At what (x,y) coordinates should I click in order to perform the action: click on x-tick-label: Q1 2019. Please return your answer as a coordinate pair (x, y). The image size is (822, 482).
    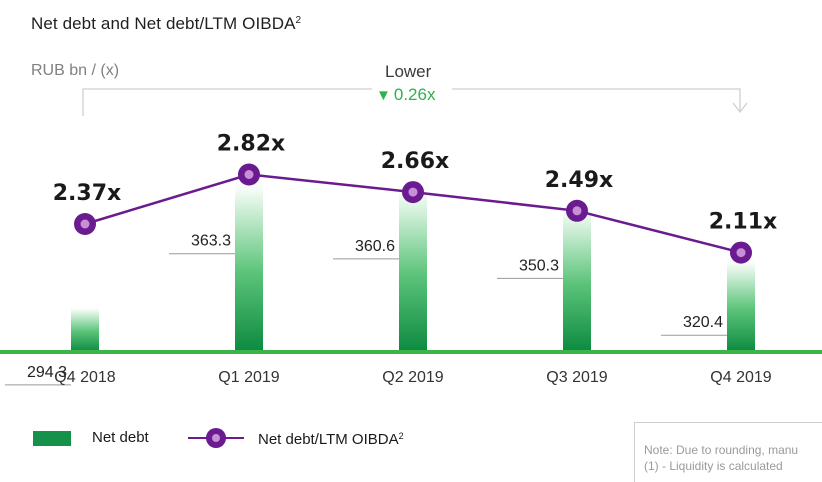
    Looking at the image, I should click on (248, 377).